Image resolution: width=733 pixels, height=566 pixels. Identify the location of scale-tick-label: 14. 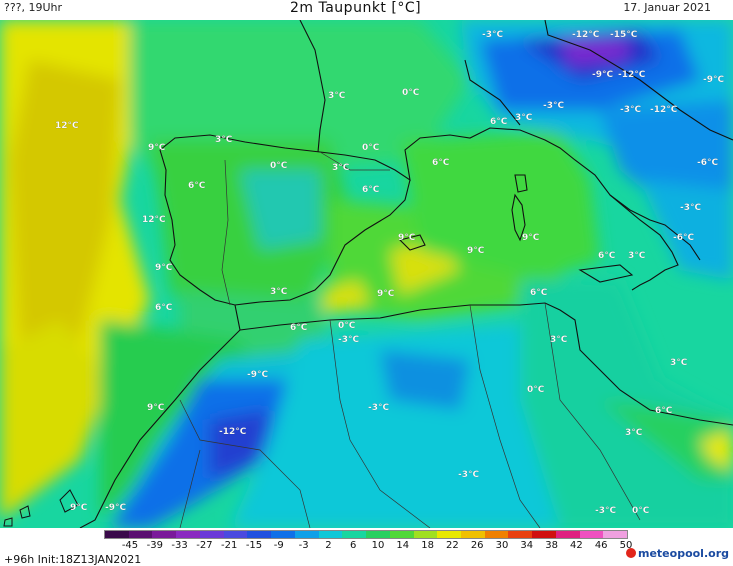
(403, 545).